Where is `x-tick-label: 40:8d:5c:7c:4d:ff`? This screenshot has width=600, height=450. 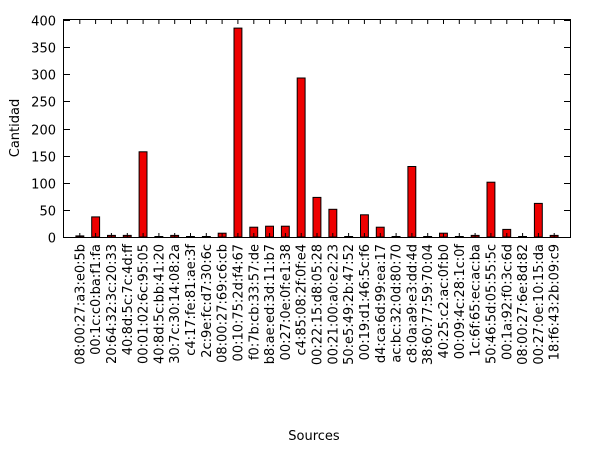
x-tick-label: 40:8d:5c:7c:4d:ff is located at coordinates (128, 299).